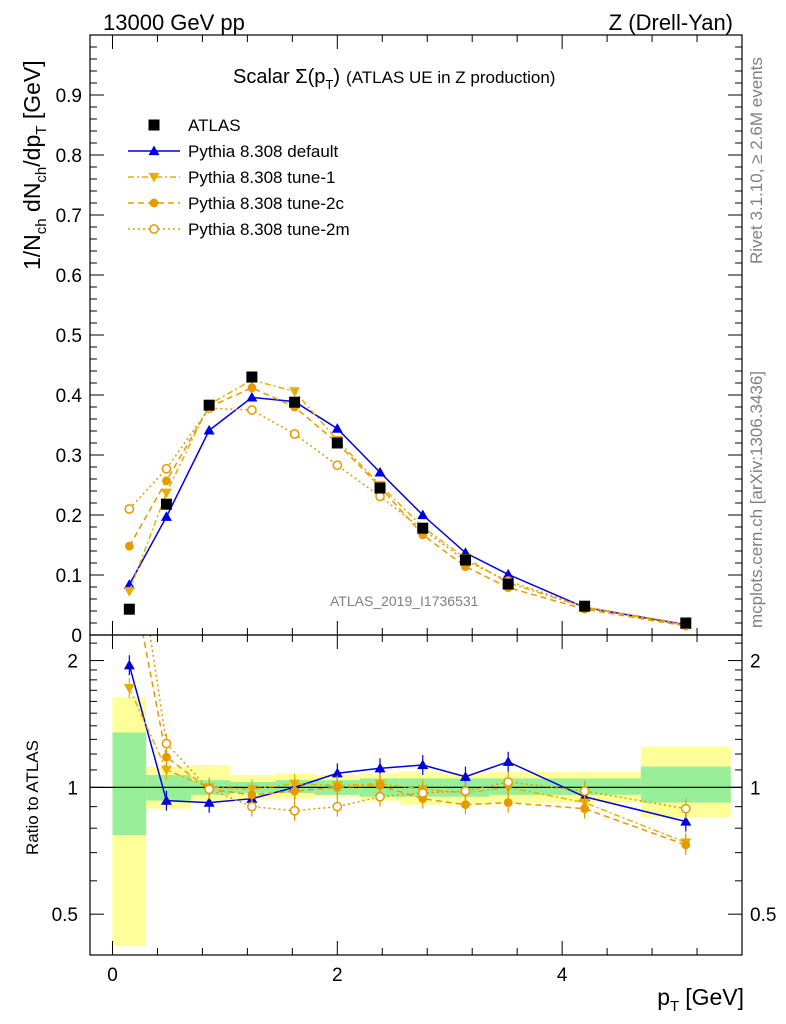  Describe the element at coordinates (69, 96) in the screenshot. I see `y-tick-label: 0.9` at that location.